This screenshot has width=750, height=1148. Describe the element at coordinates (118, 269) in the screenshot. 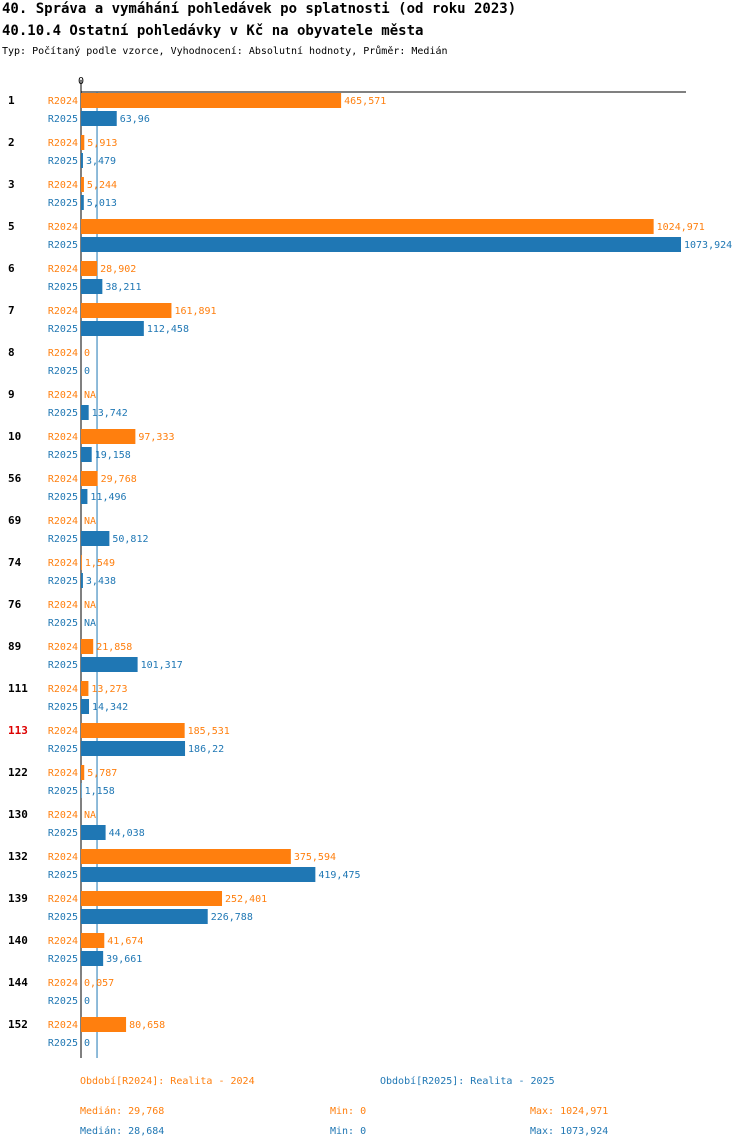

I see `value-label-r2024: 28,902` at that location.